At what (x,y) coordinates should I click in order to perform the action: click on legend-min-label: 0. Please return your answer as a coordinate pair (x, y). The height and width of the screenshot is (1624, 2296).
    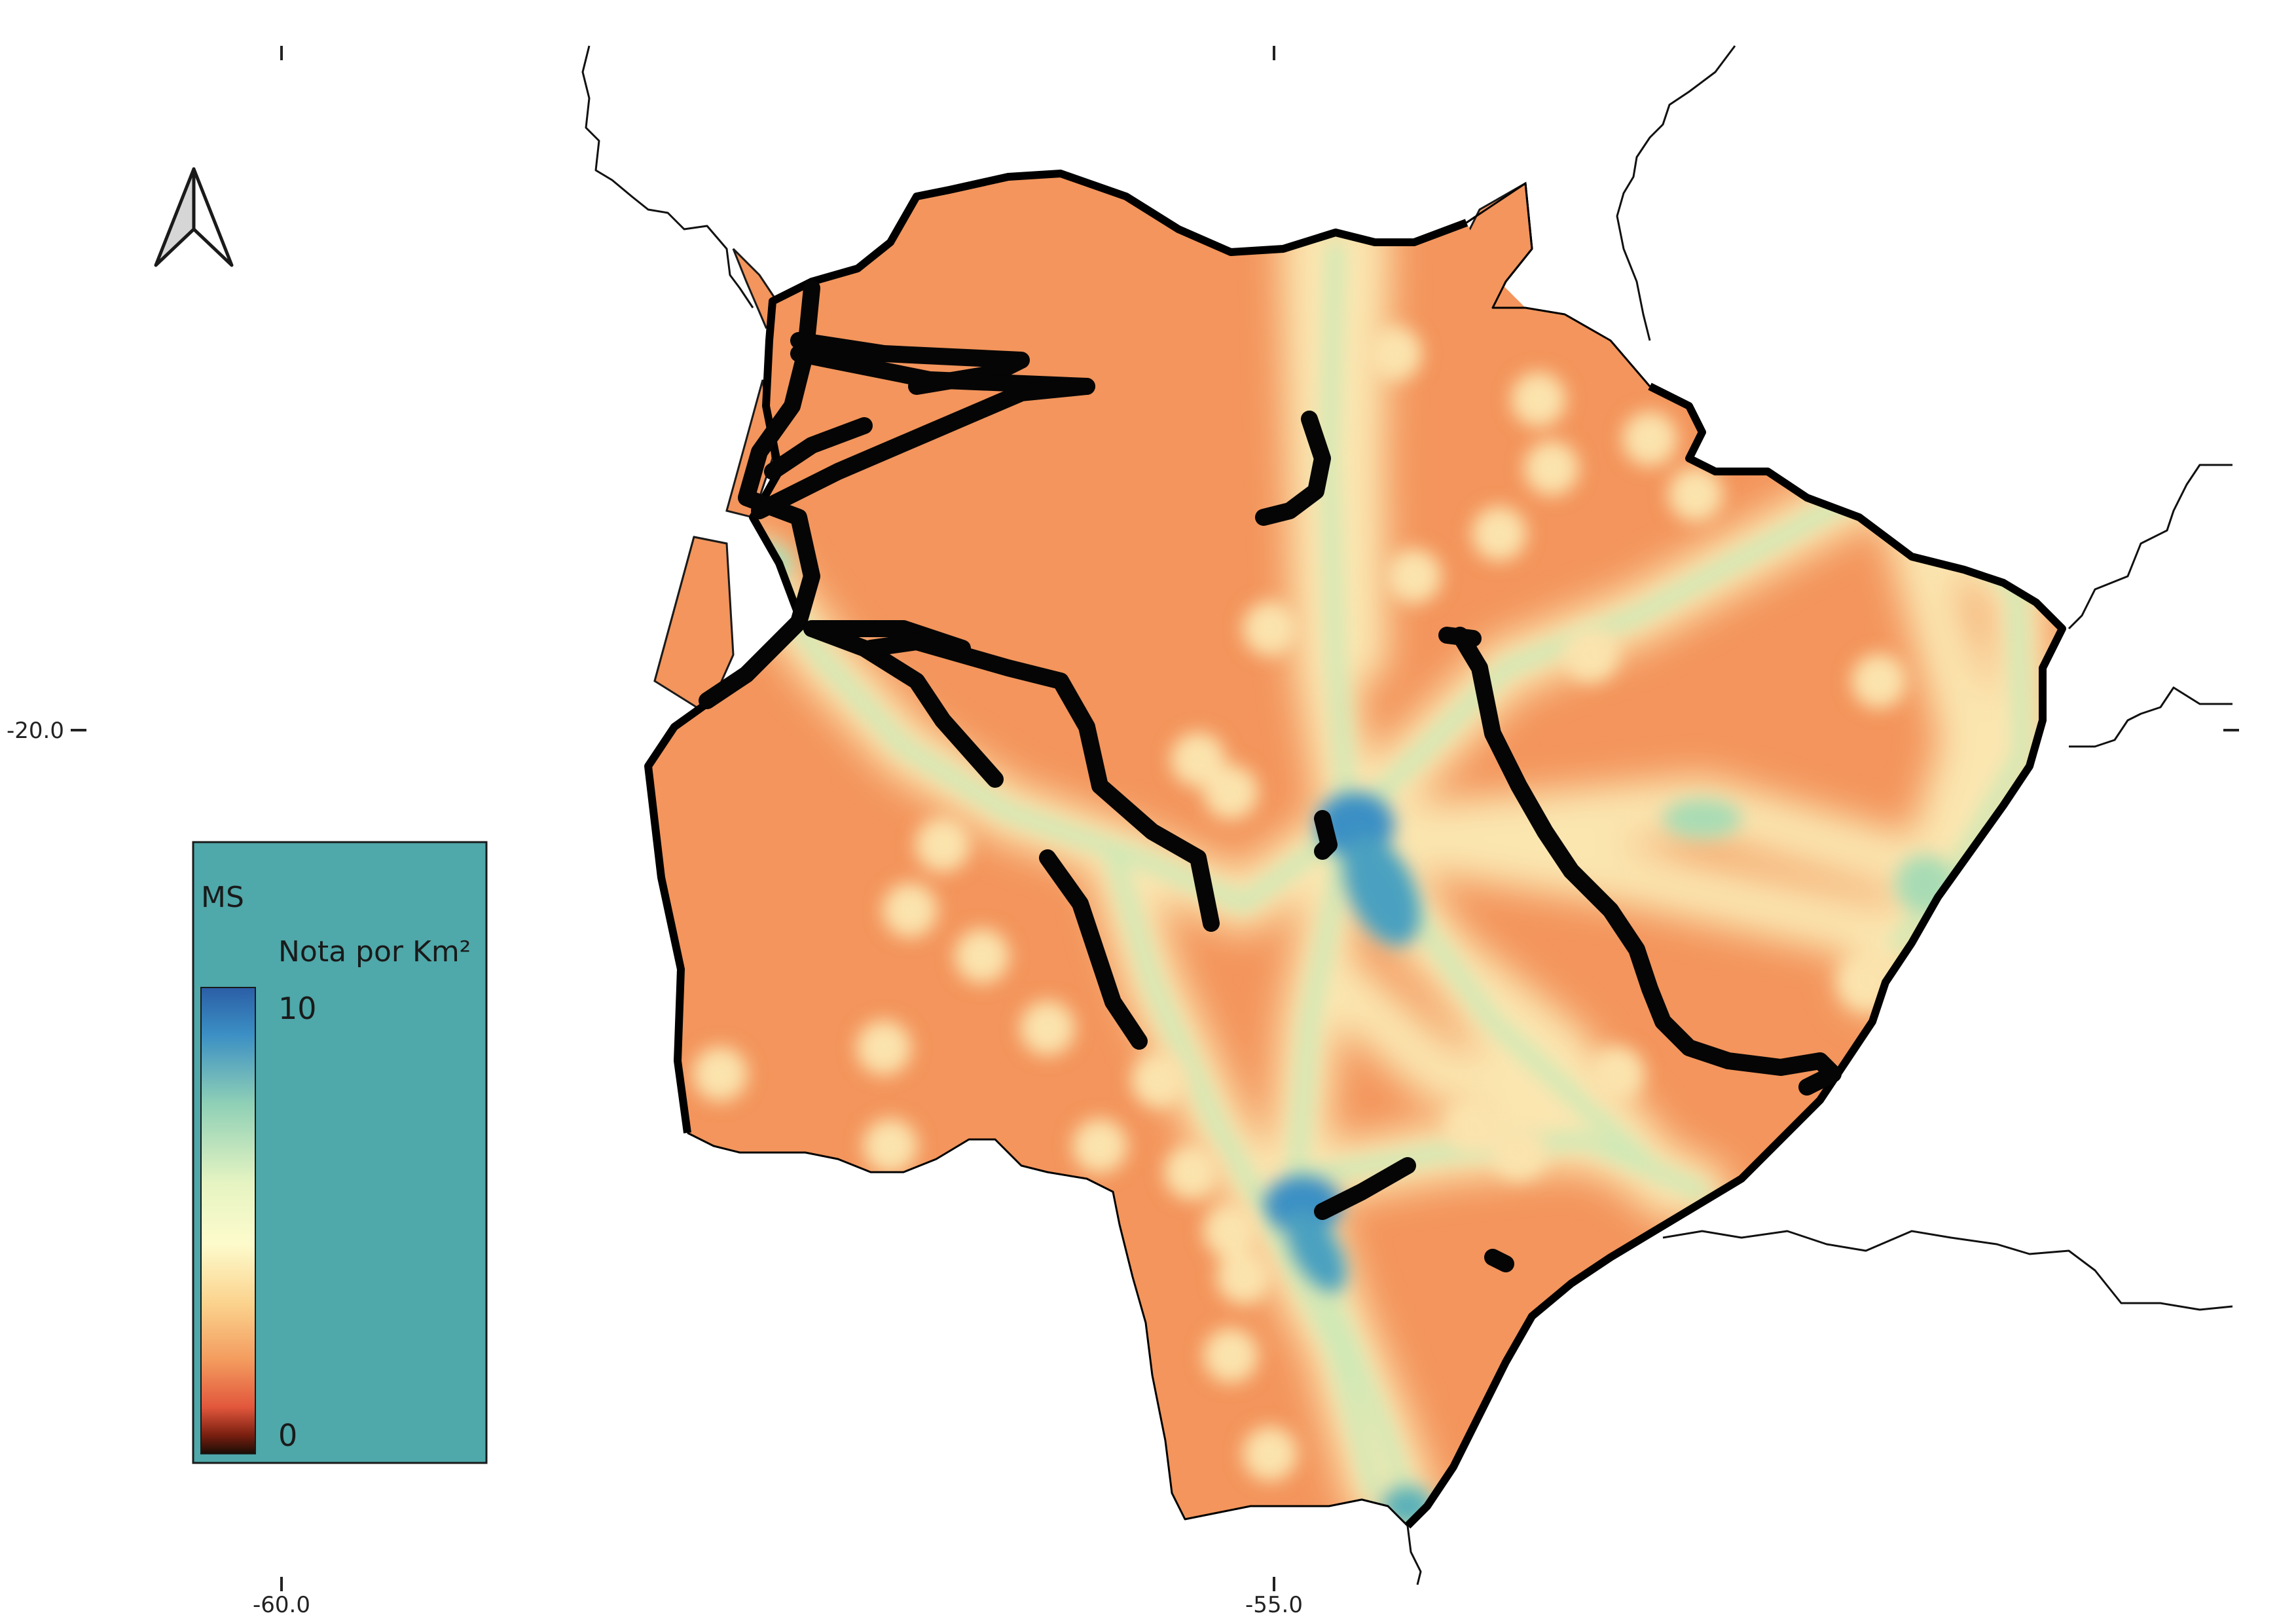
    Looking at the image, I should click on (287, 1435).